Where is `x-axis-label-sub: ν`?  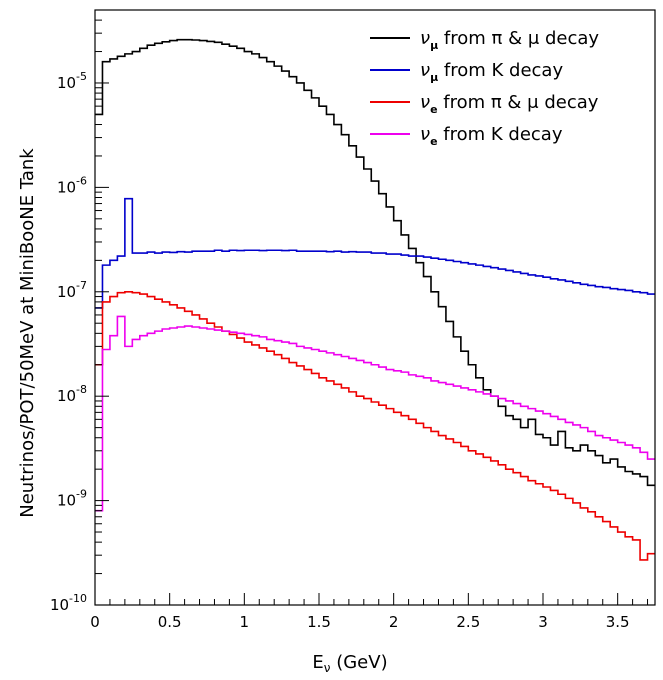 x-axis-label-sub: ν is located at coordinates (327, 668).